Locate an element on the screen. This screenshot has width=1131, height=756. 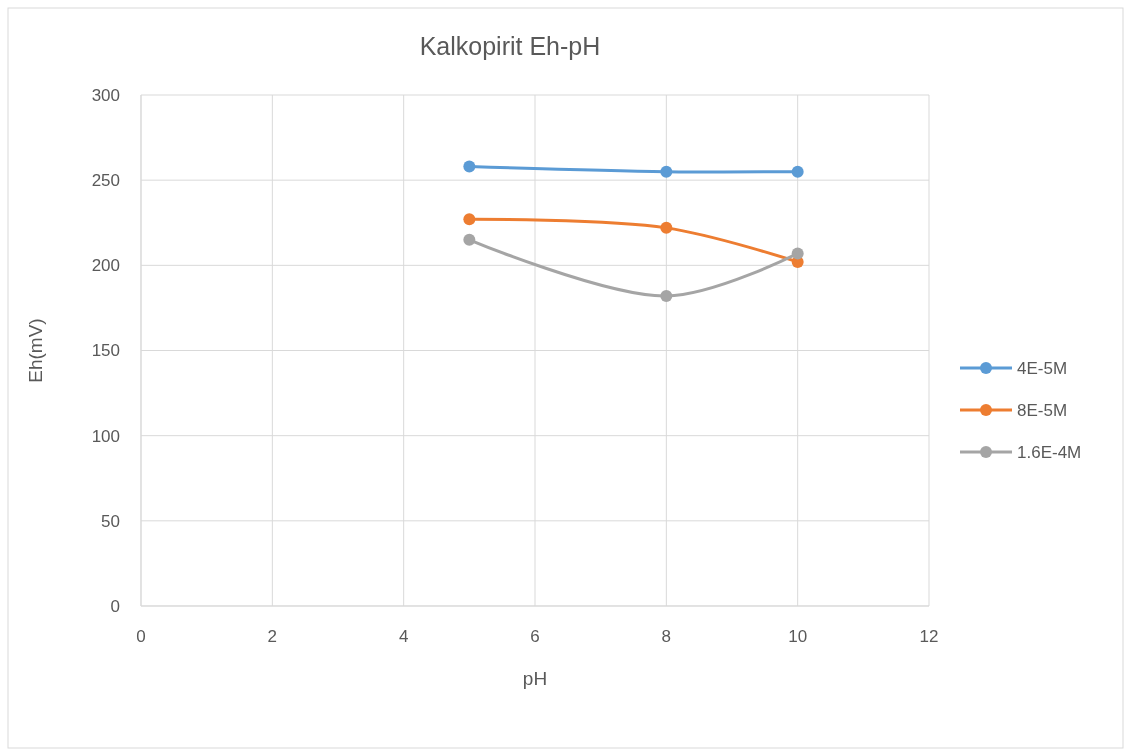
x-tick-label: 10 is located at coordinates (798, 636).